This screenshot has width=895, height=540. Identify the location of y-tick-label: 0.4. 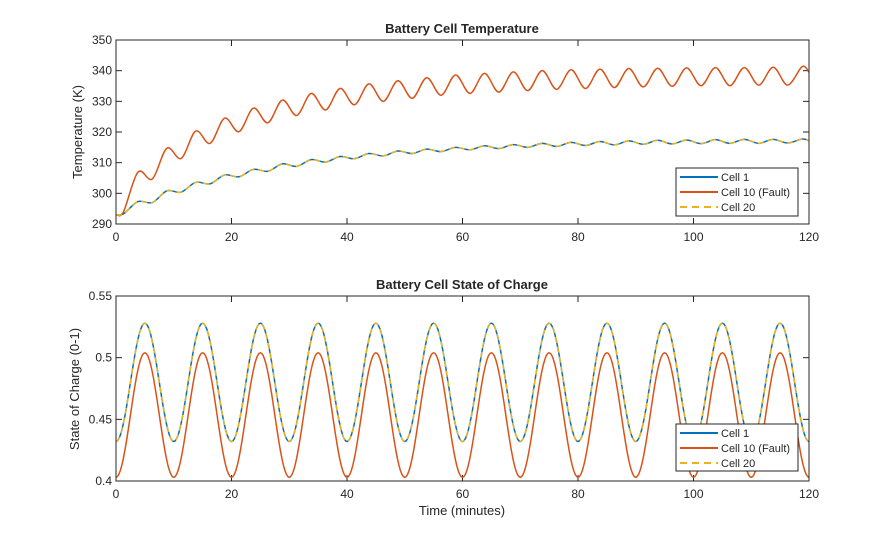
(103, 481).